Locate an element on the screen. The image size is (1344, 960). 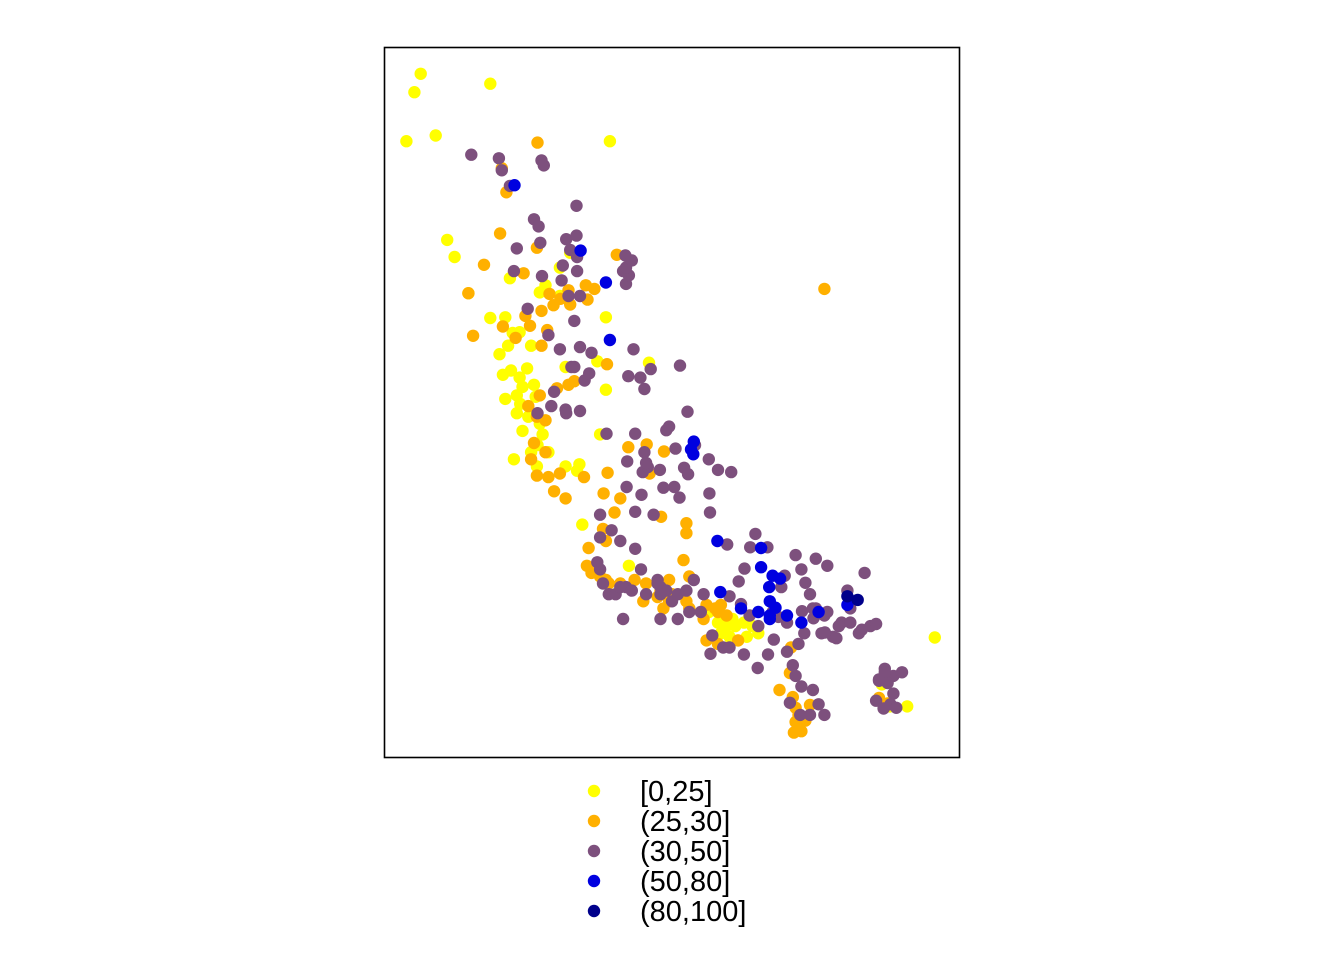
legend-label: (25,30] is located at coordinates (685, 822).